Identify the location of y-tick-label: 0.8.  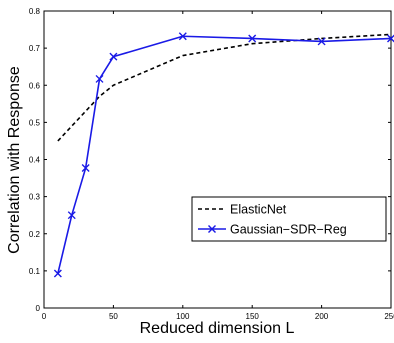
(35, 11).